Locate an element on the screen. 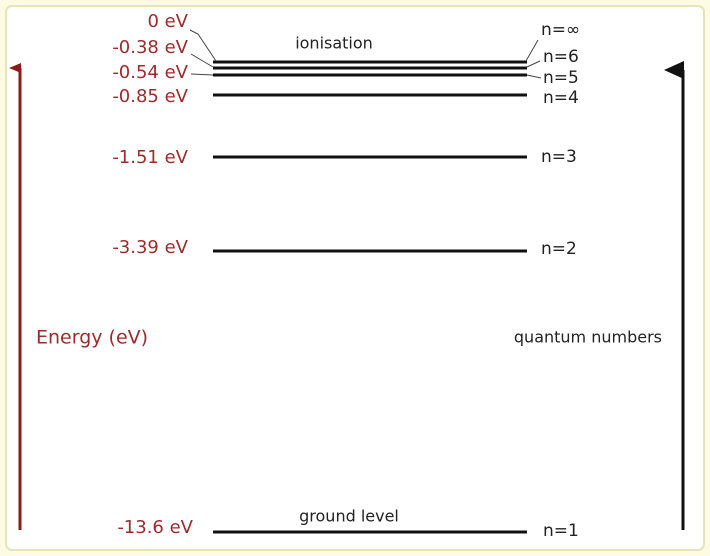  quantum-axis-label: quantum numbers is located at coordinates (588, 337).